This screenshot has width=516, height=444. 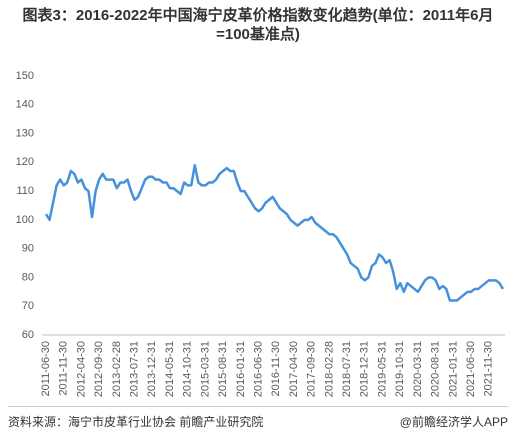 I want to click on x-tick-label: 2014-10-31, so click(x=188, y=369).